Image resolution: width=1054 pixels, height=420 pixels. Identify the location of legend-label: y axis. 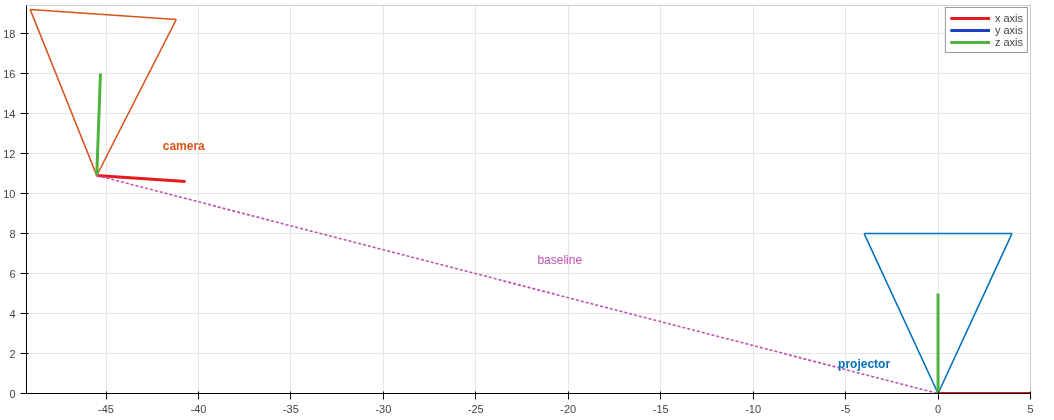
(1008, 30).